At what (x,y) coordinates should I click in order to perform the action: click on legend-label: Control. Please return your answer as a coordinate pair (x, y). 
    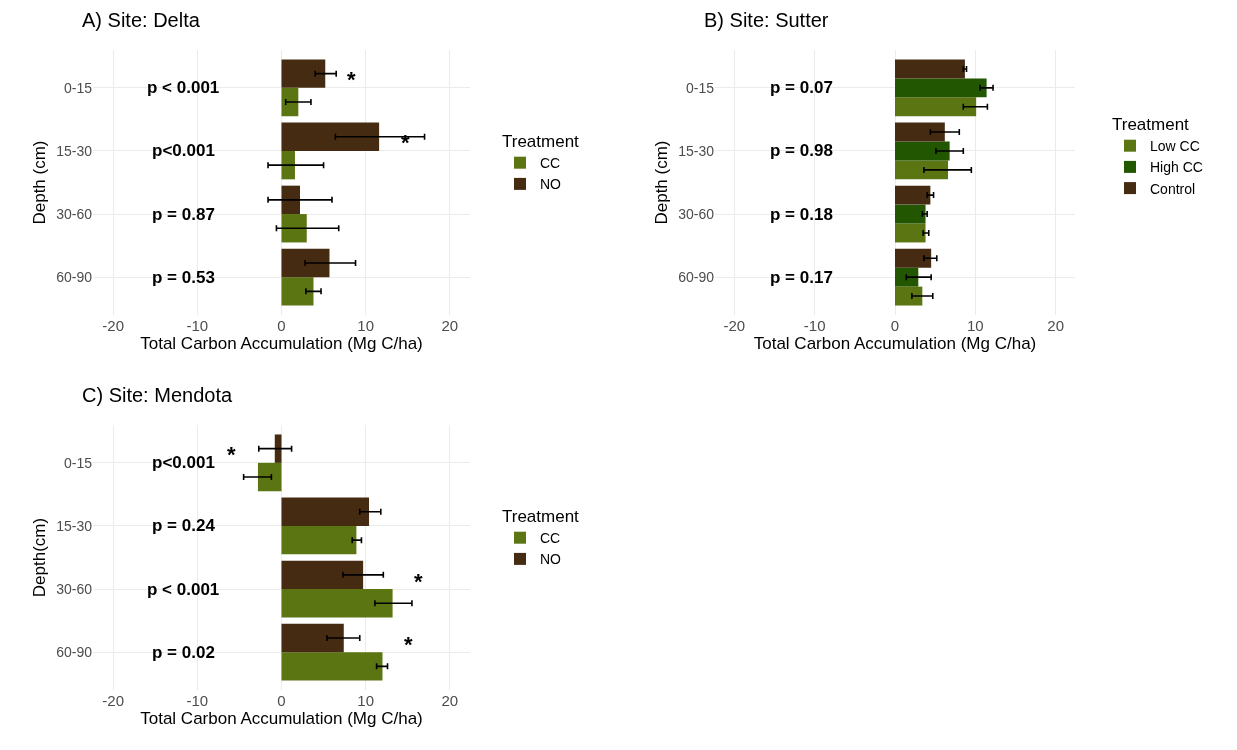
    Looking at the image, I should click on (1173, 188).